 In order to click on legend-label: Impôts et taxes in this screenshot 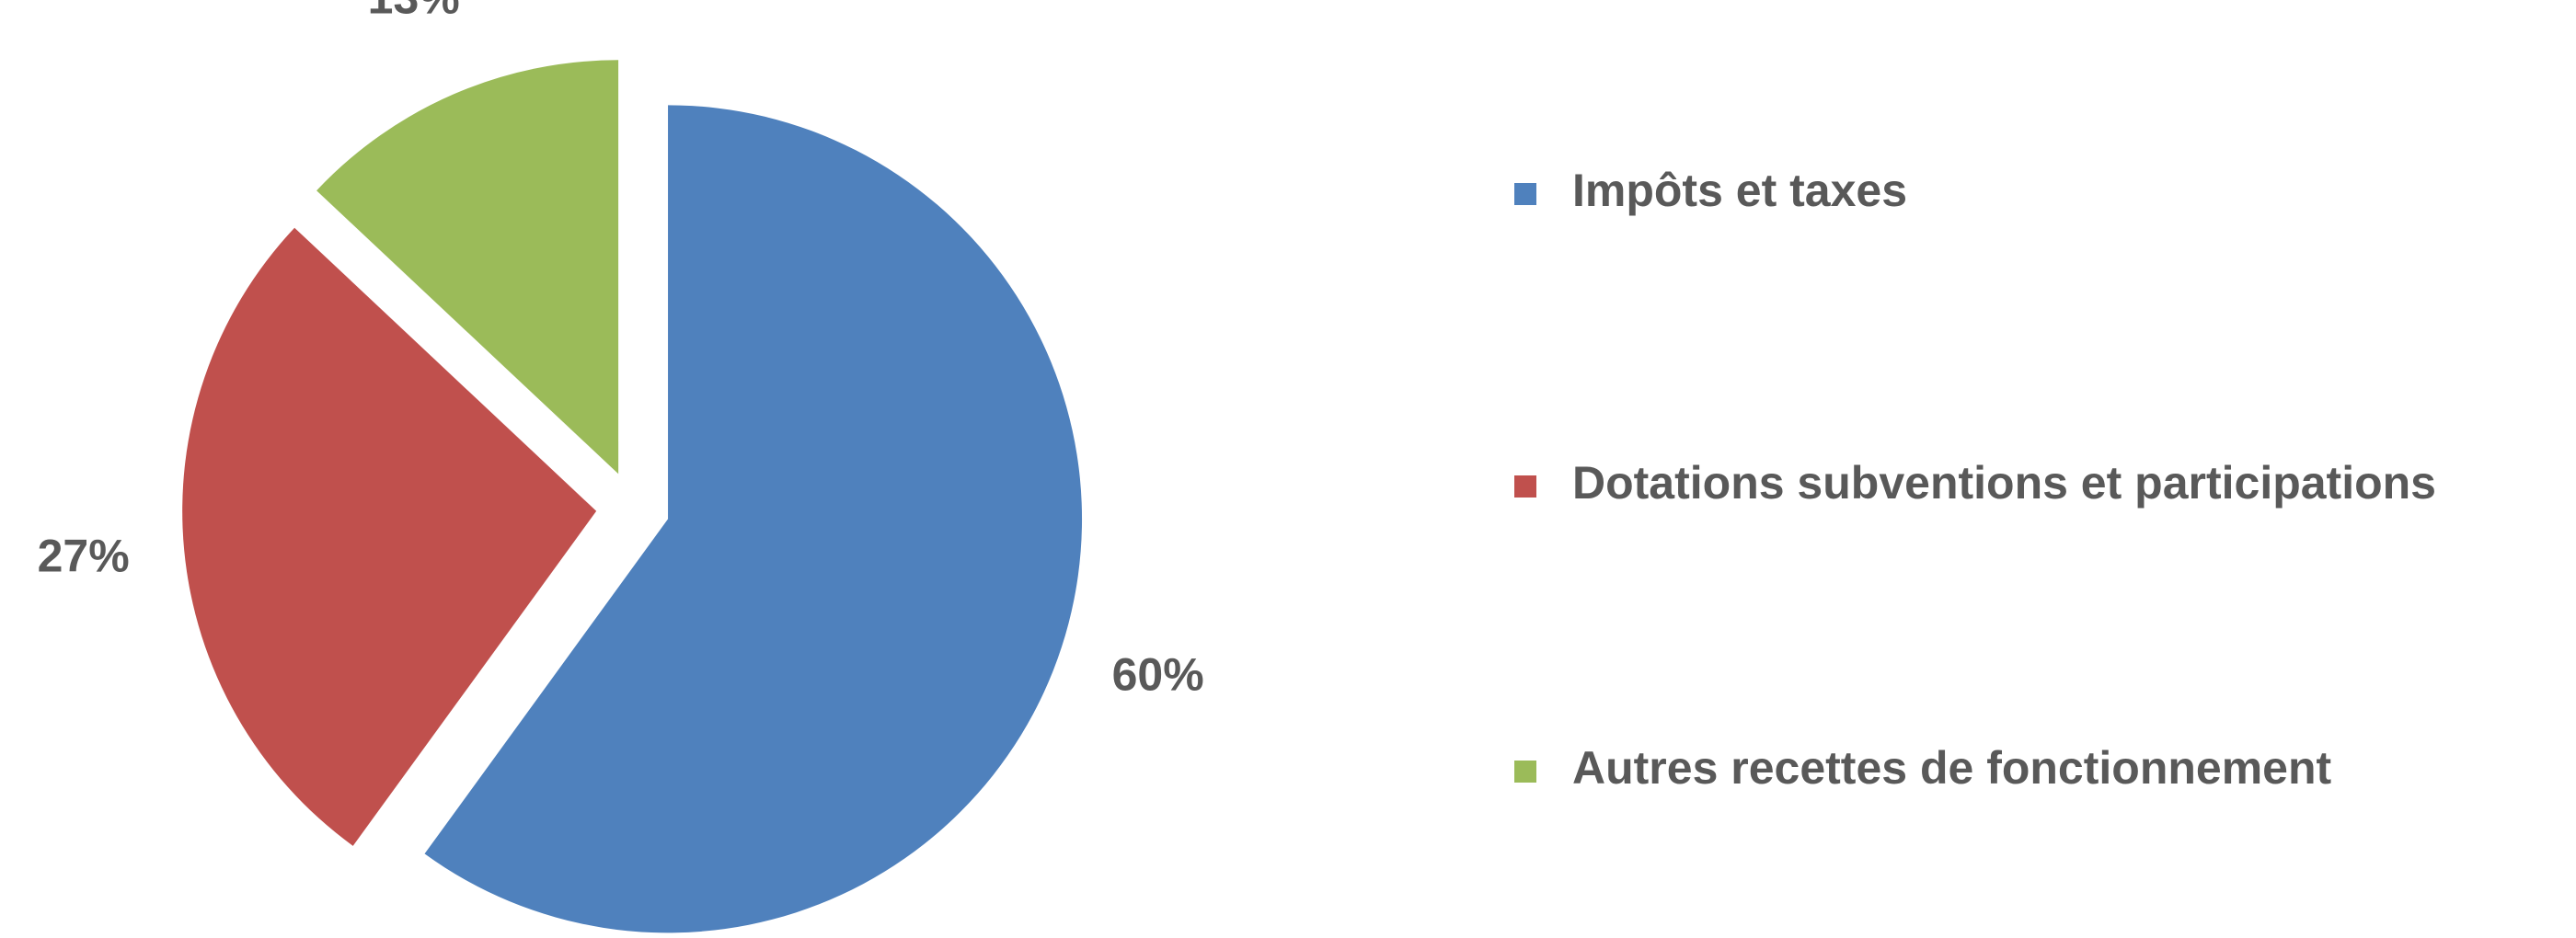, I will do `click(1739, 190)`.